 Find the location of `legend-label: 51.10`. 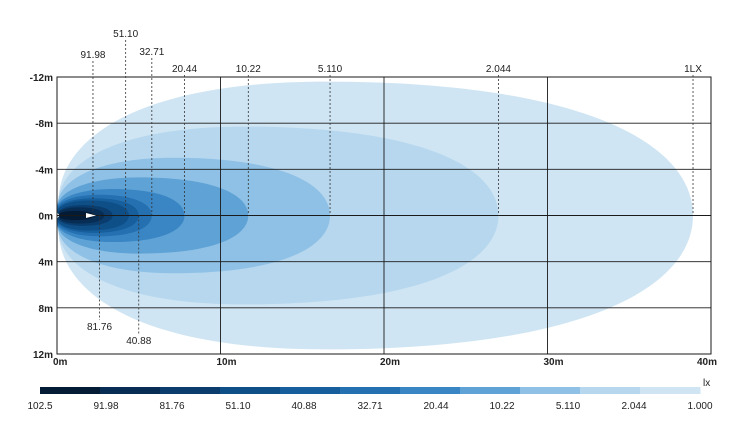

legend-label: 51.10 is located at coordinates (237, 406).